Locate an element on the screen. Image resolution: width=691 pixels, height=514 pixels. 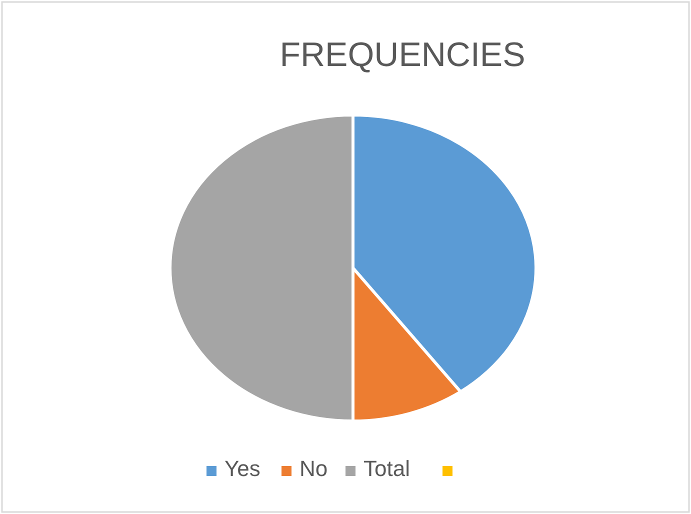
legend-label: Yes is located at coordinates (242, 468).